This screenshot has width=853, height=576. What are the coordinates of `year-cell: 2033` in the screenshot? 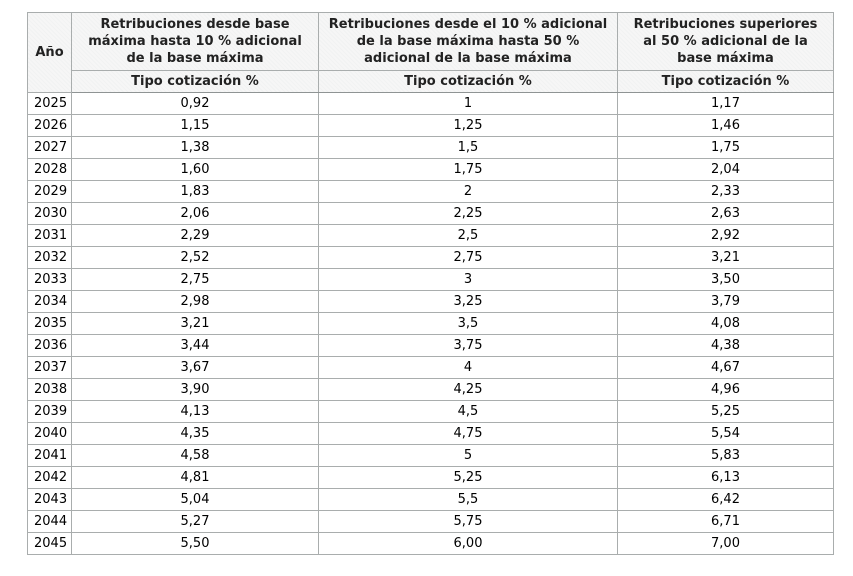 It's located at (49, 279).